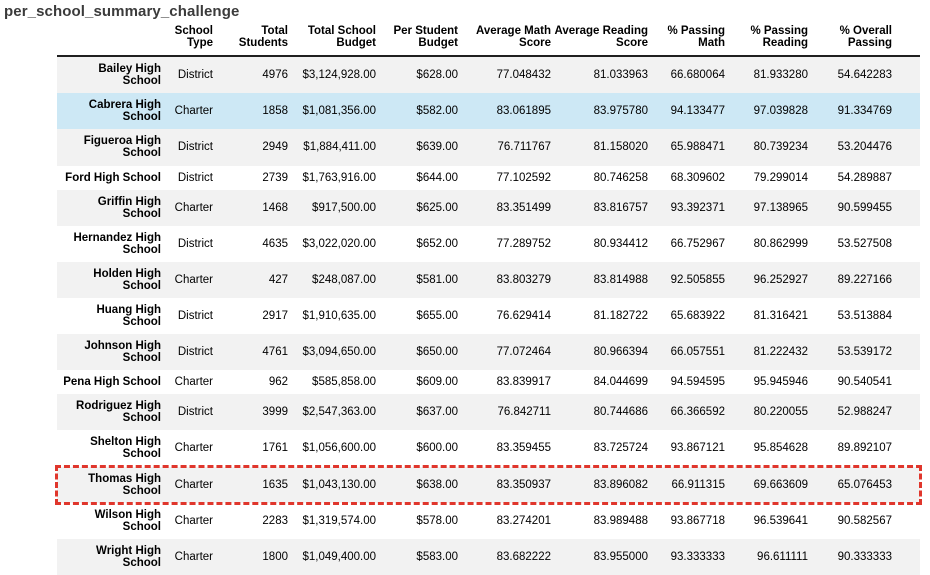 This screenshot has width=930, height=575. What do you see at coordinates (124, 484) in the screenshot?
I see `row-label-school-name: Thomas High School` at bounding box center [124, 484].